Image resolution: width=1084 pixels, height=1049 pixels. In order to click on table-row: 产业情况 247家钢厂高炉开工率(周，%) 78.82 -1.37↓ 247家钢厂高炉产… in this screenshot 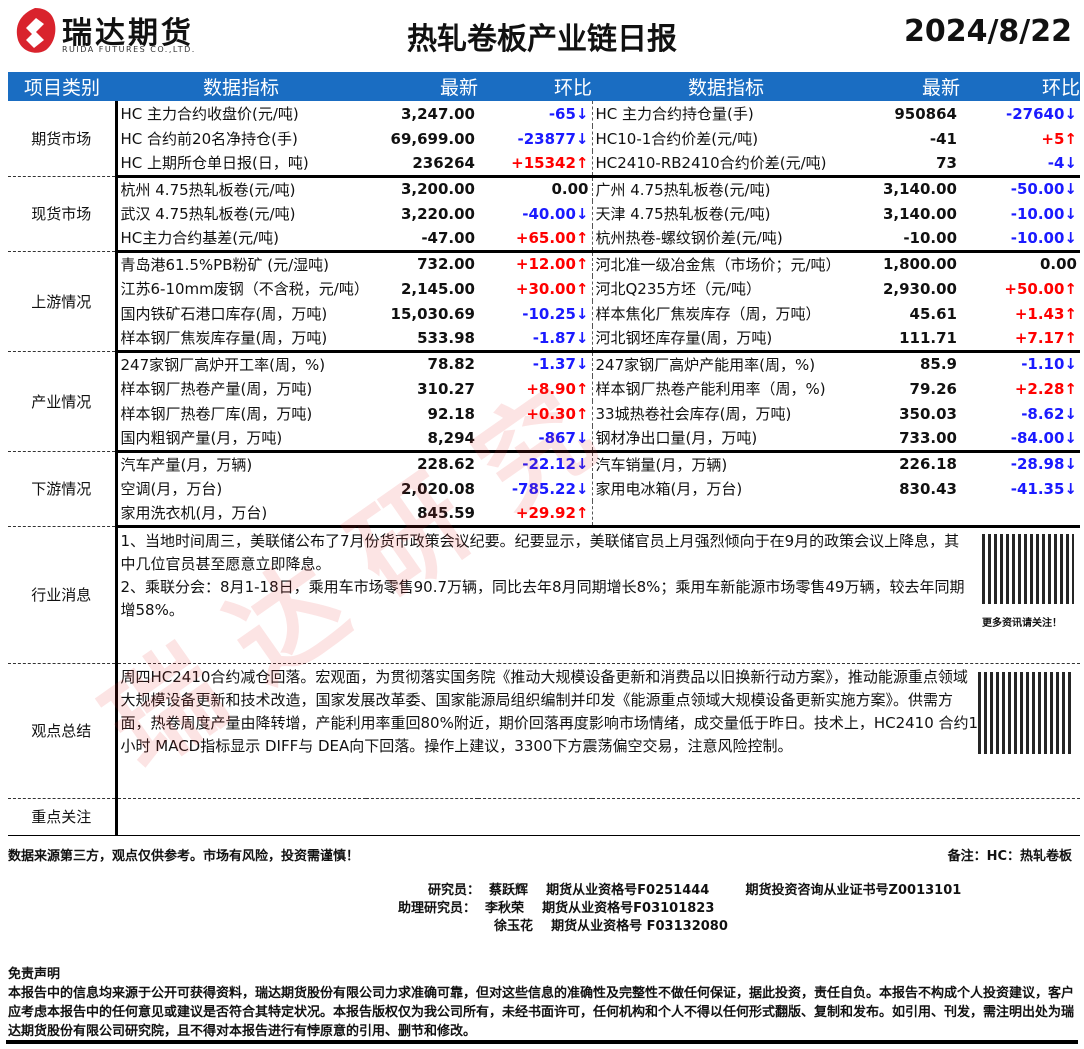, I will do `click(544, 401)`.